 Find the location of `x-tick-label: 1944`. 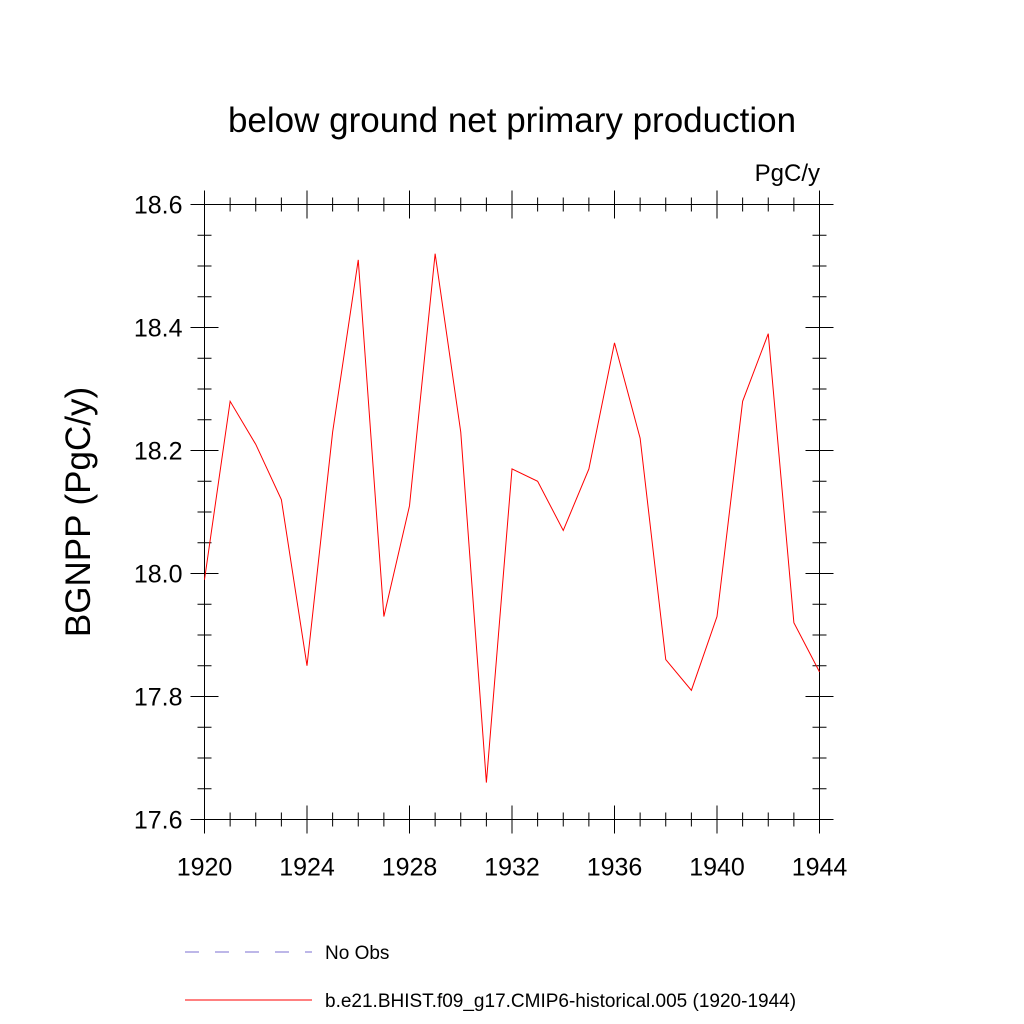

x-tick-label: 1944 is located at coordinates (820, 868).